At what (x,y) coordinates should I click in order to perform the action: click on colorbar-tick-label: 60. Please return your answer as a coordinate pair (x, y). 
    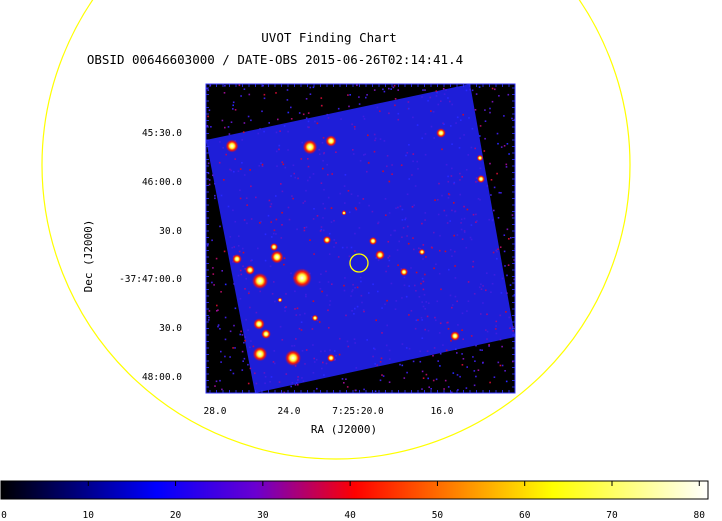
    Looking at the image, I should click on (525, 515).